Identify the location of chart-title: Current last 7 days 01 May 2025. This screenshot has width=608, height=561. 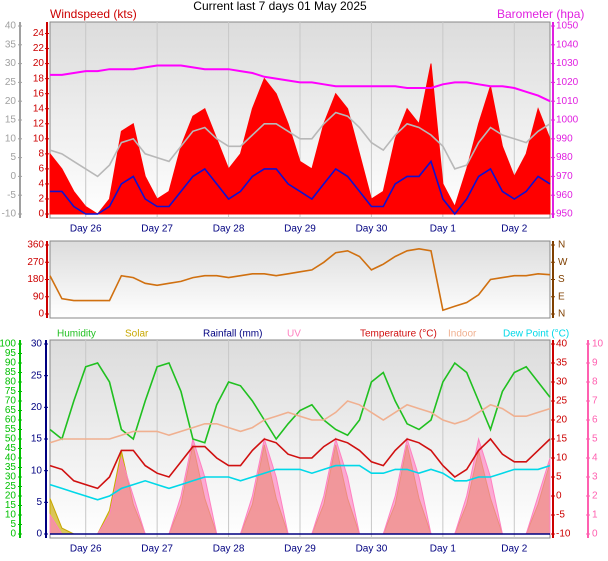
(280, 6).